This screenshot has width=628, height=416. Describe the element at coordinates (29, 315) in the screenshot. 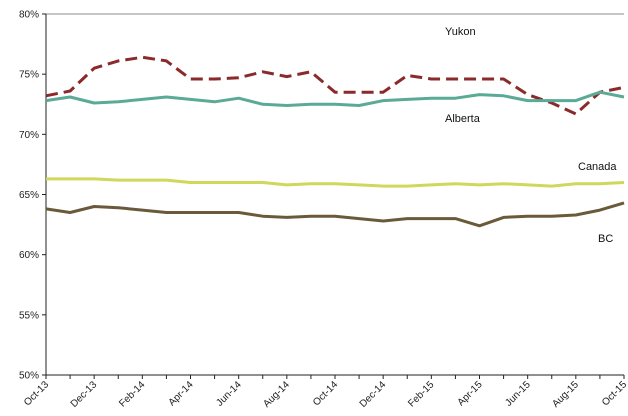

I see `y-tick-label: 55%` at that location.